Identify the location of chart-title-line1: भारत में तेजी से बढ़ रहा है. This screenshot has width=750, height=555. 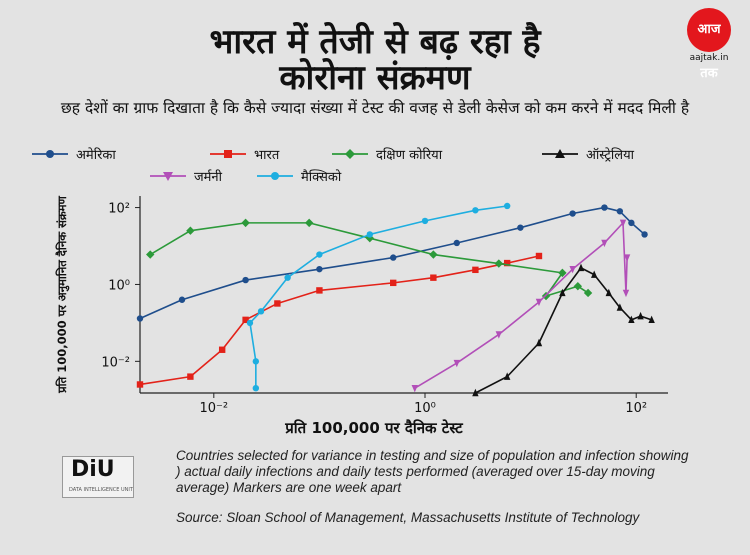
(375, 42).